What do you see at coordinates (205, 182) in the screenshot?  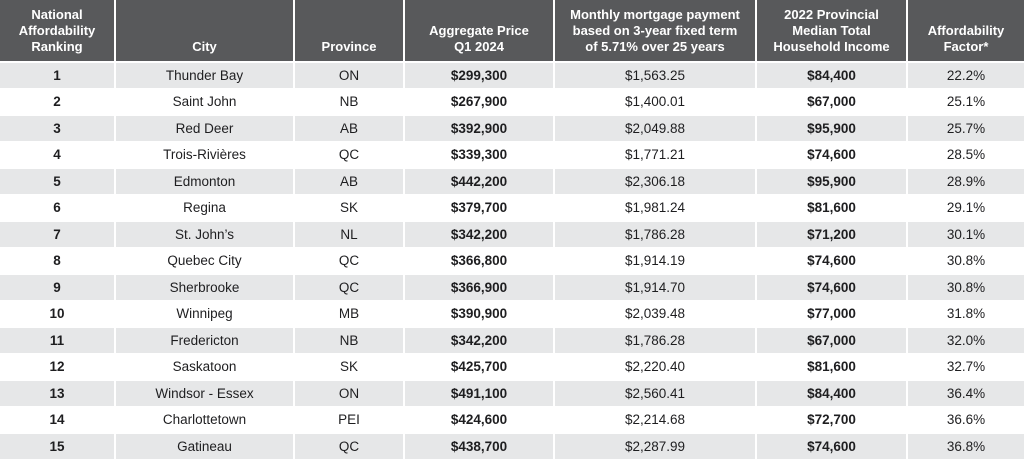 I see `cell-city: Edmonton` at bounding box center [205, 182].